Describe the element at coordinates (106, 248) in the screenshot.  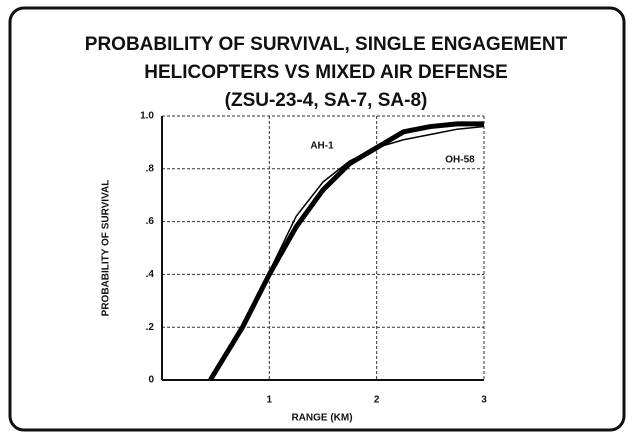
I see `y-axis-label: PROBABILITY OF SURVIVAL` at that location.